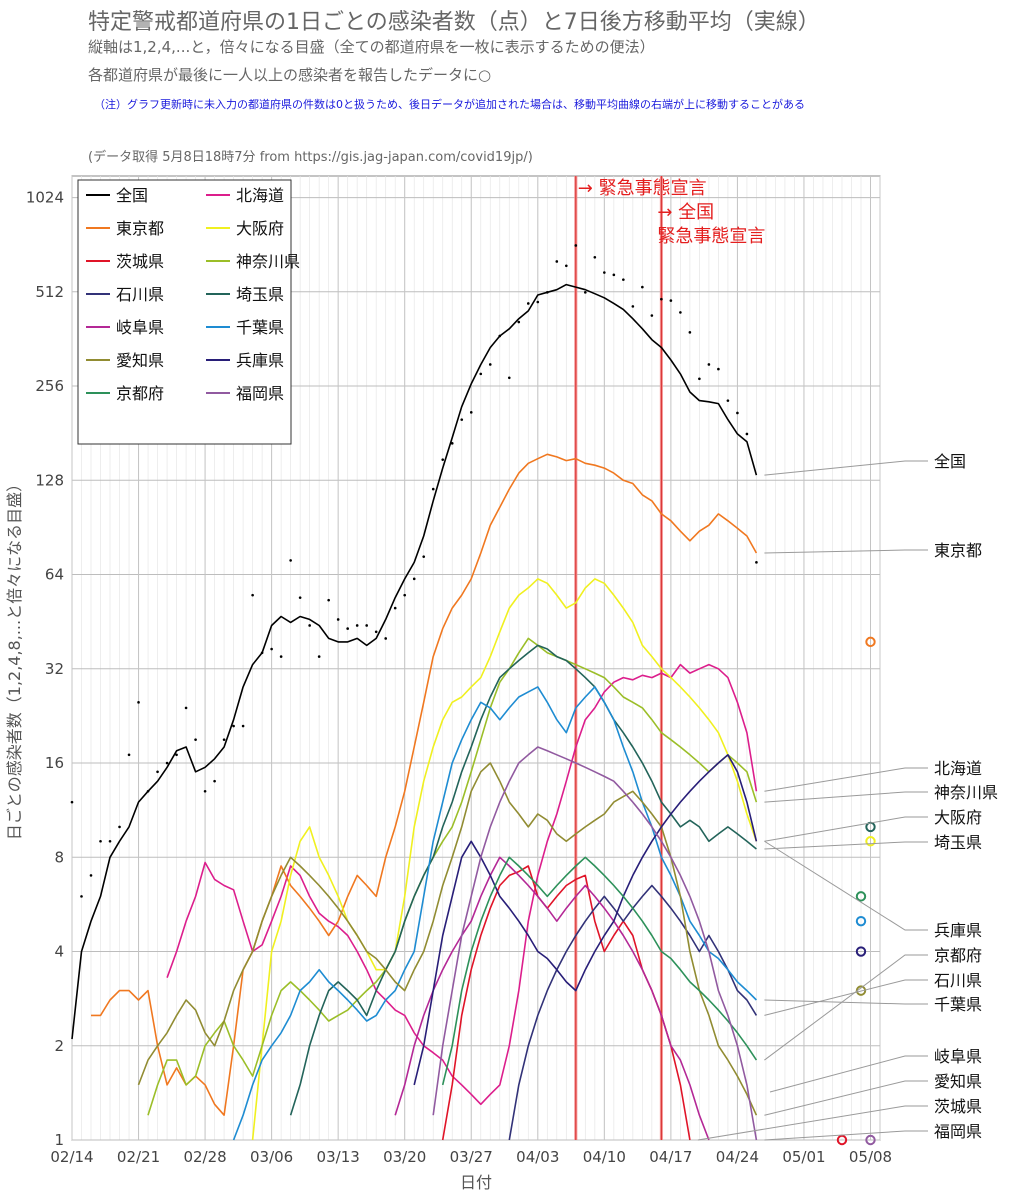 The height and width of the screenshot is (1194, 1024). What do you see at coordinates (537, 1157) in the screenshot?
I see `x-tick-label: 04/03` at bounding box center [537, 1157].